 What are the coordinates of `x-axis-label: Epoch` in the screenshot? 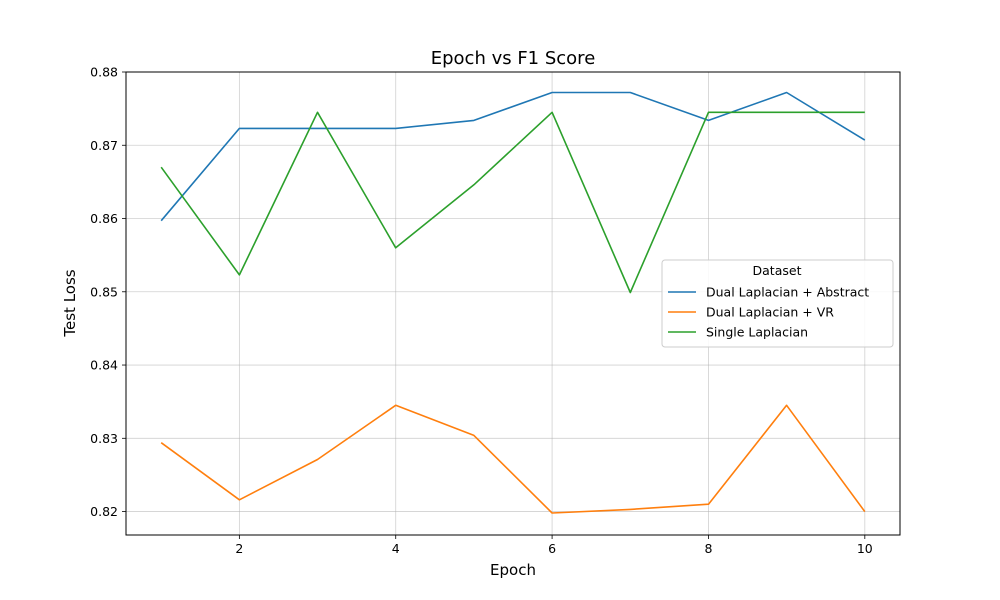 It's located at (513, 570).